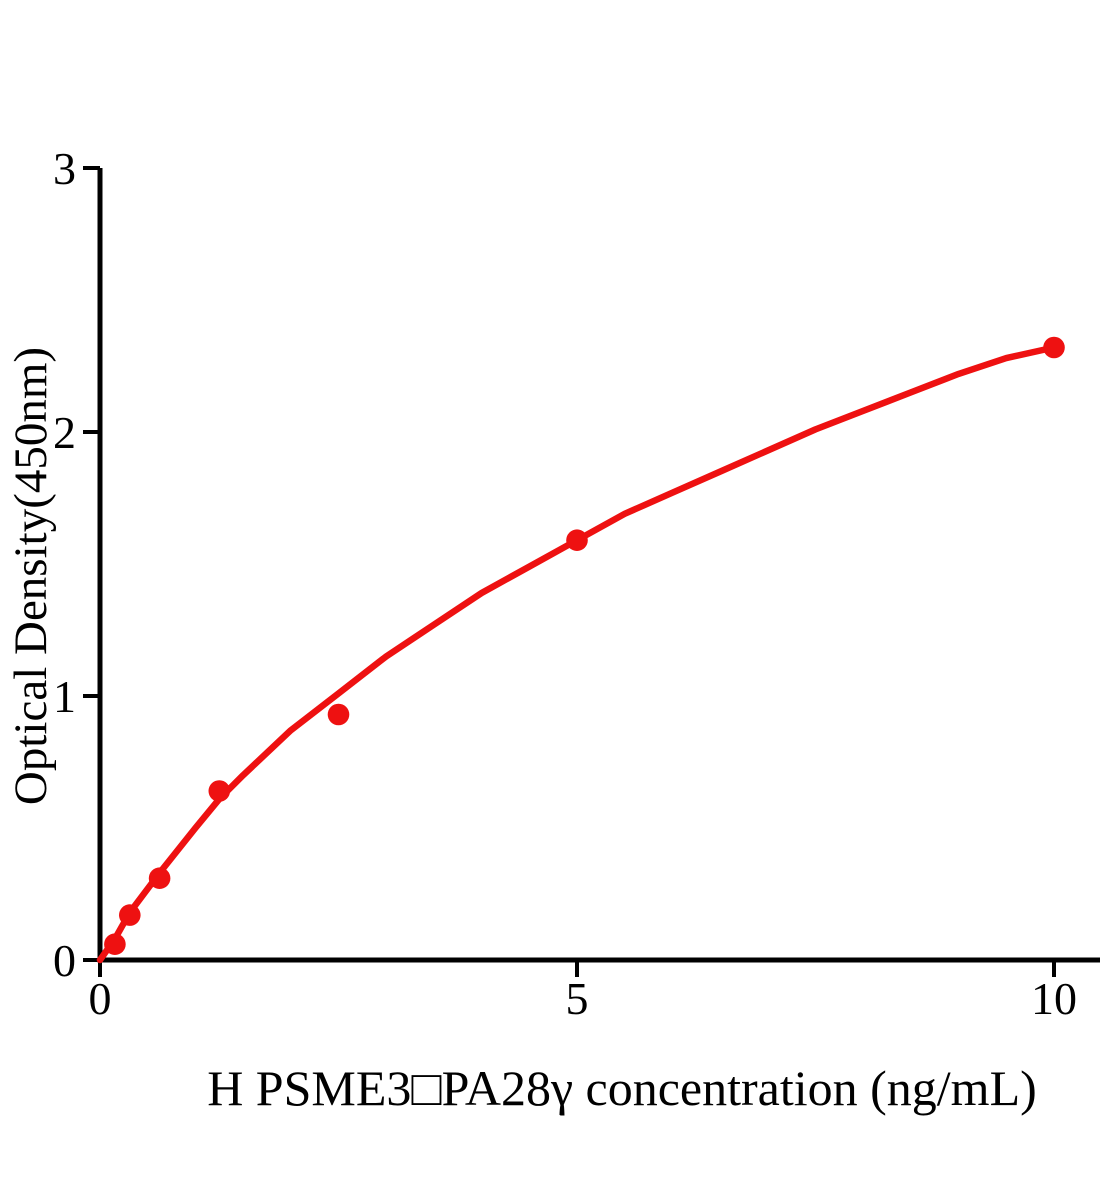 The width and height of the screenshot is (1104, 1200). I want to click on x-axis-title: H PSME3□PA28γ concentration (ng/mL), so click(622, 1088).